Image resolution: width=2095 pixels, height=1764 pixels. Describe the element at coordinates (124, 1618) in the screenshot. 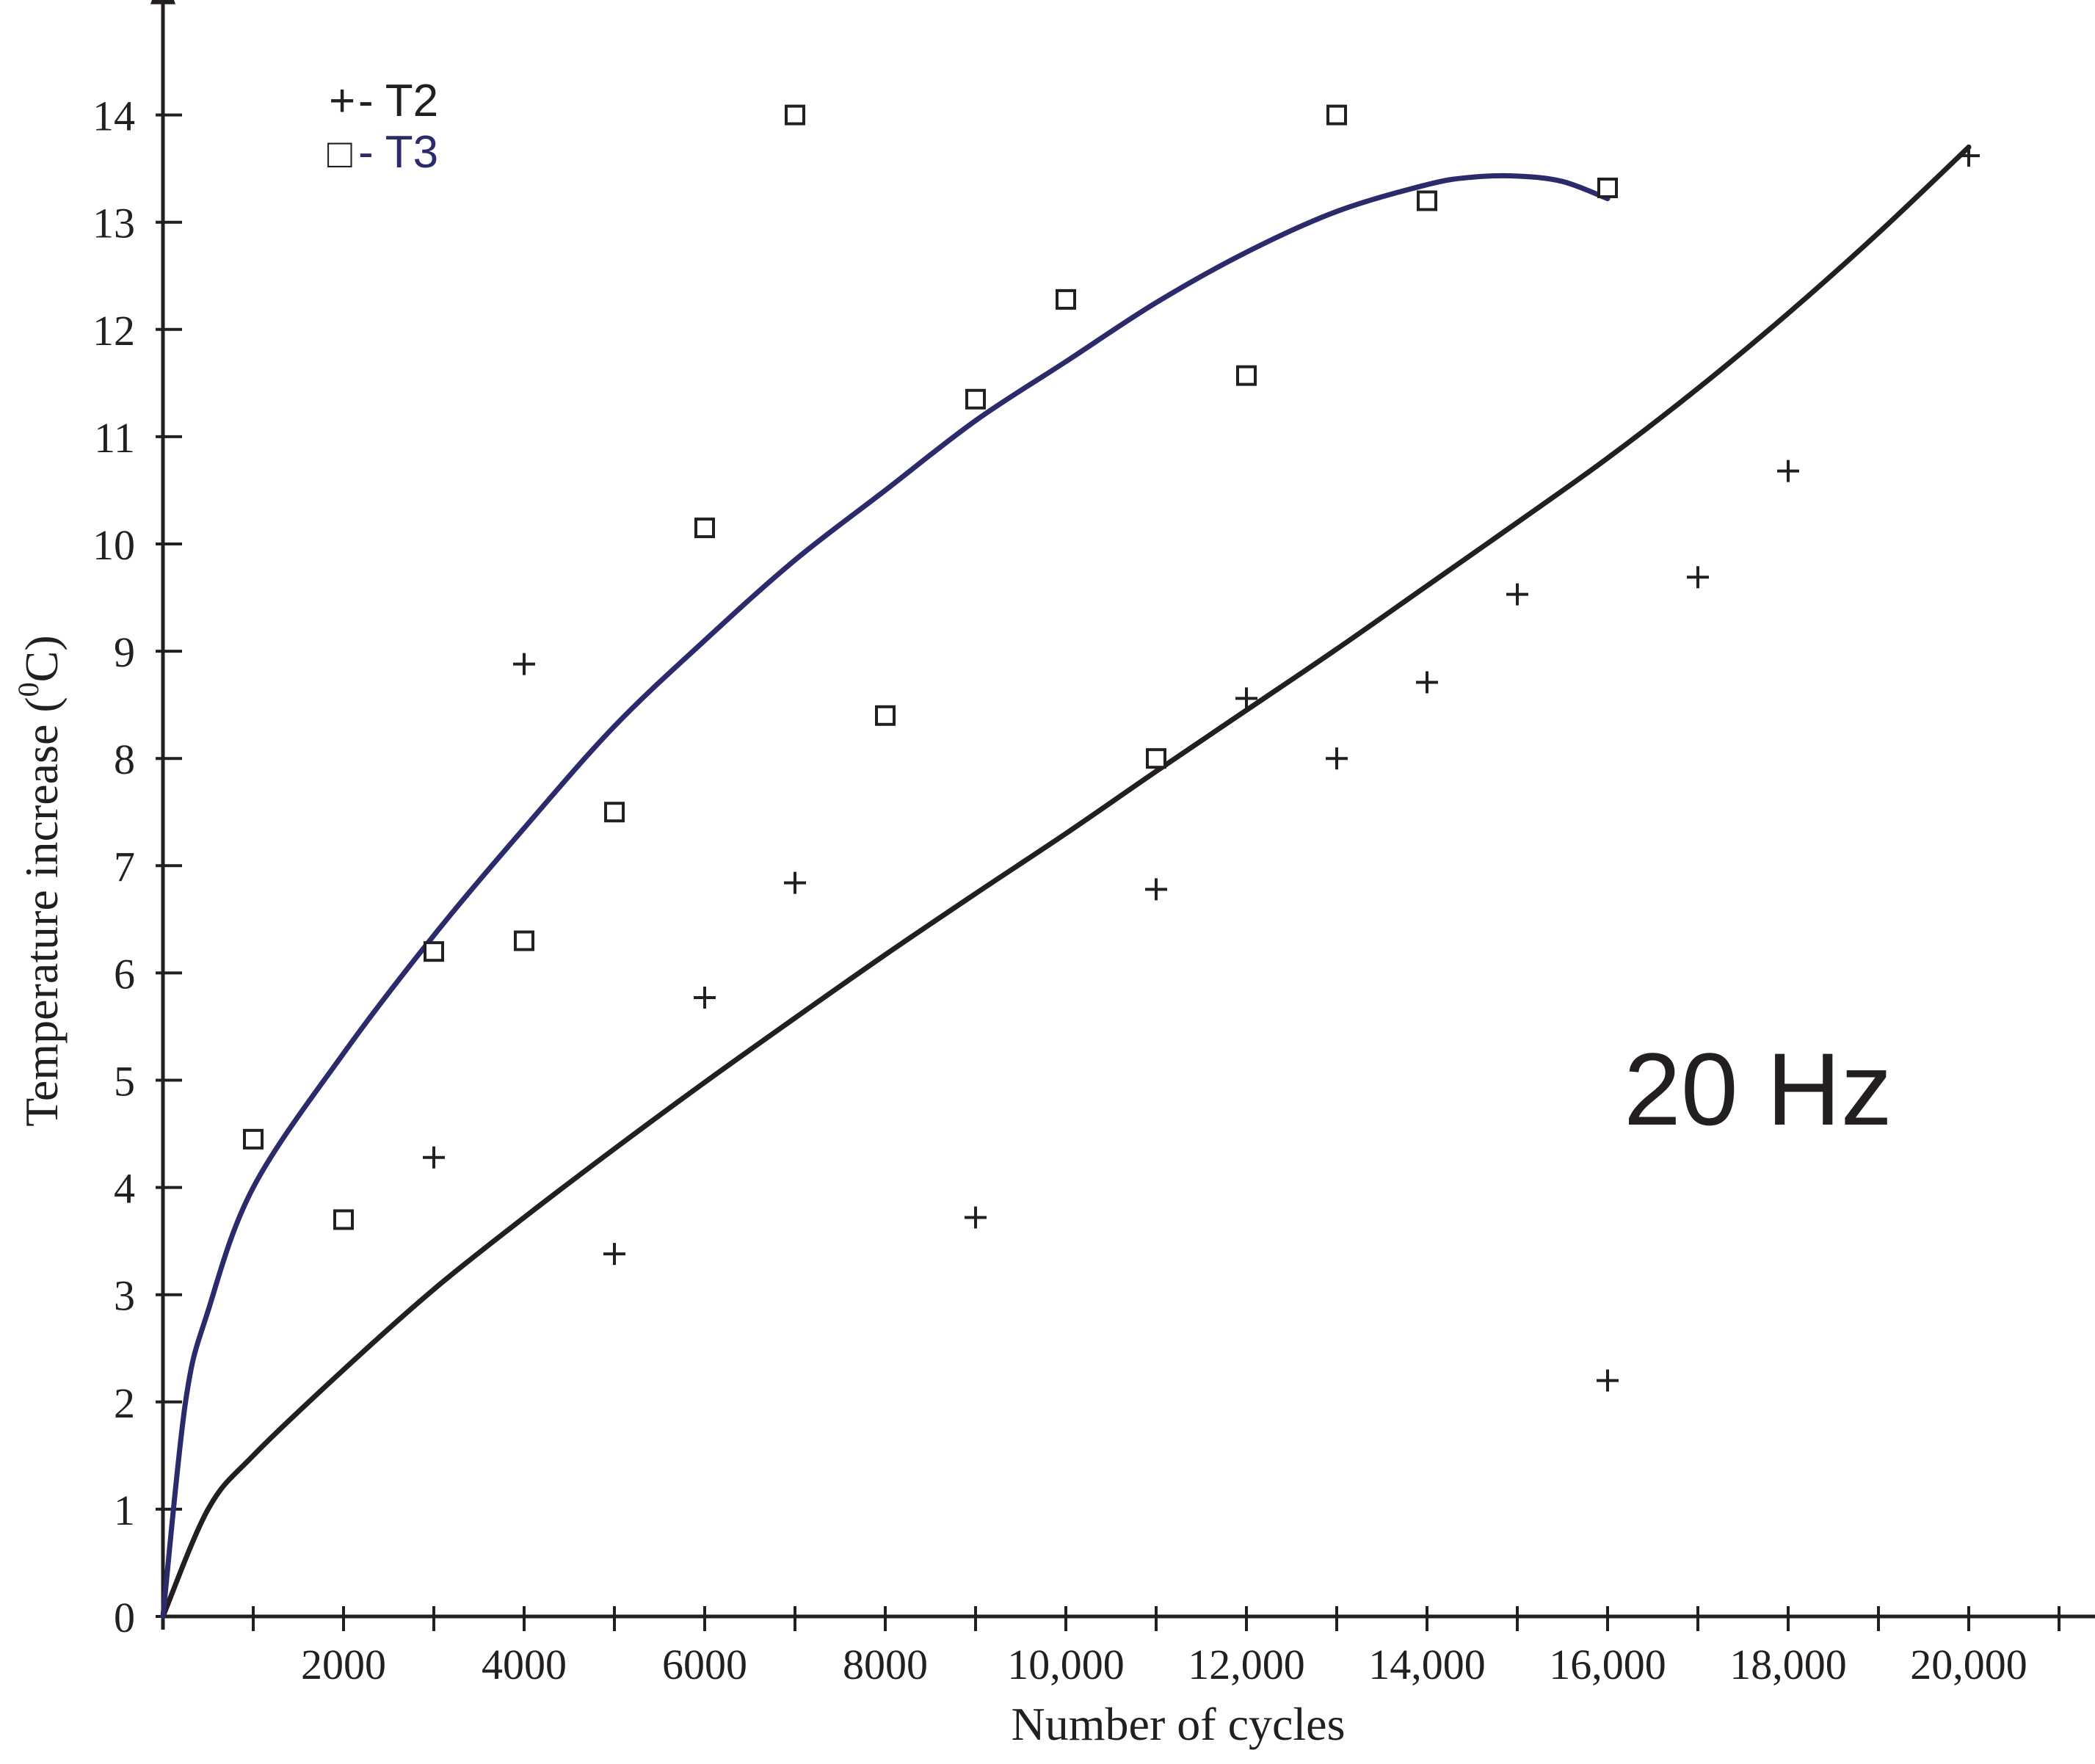

I see `y-tick-label: 0` at that location.